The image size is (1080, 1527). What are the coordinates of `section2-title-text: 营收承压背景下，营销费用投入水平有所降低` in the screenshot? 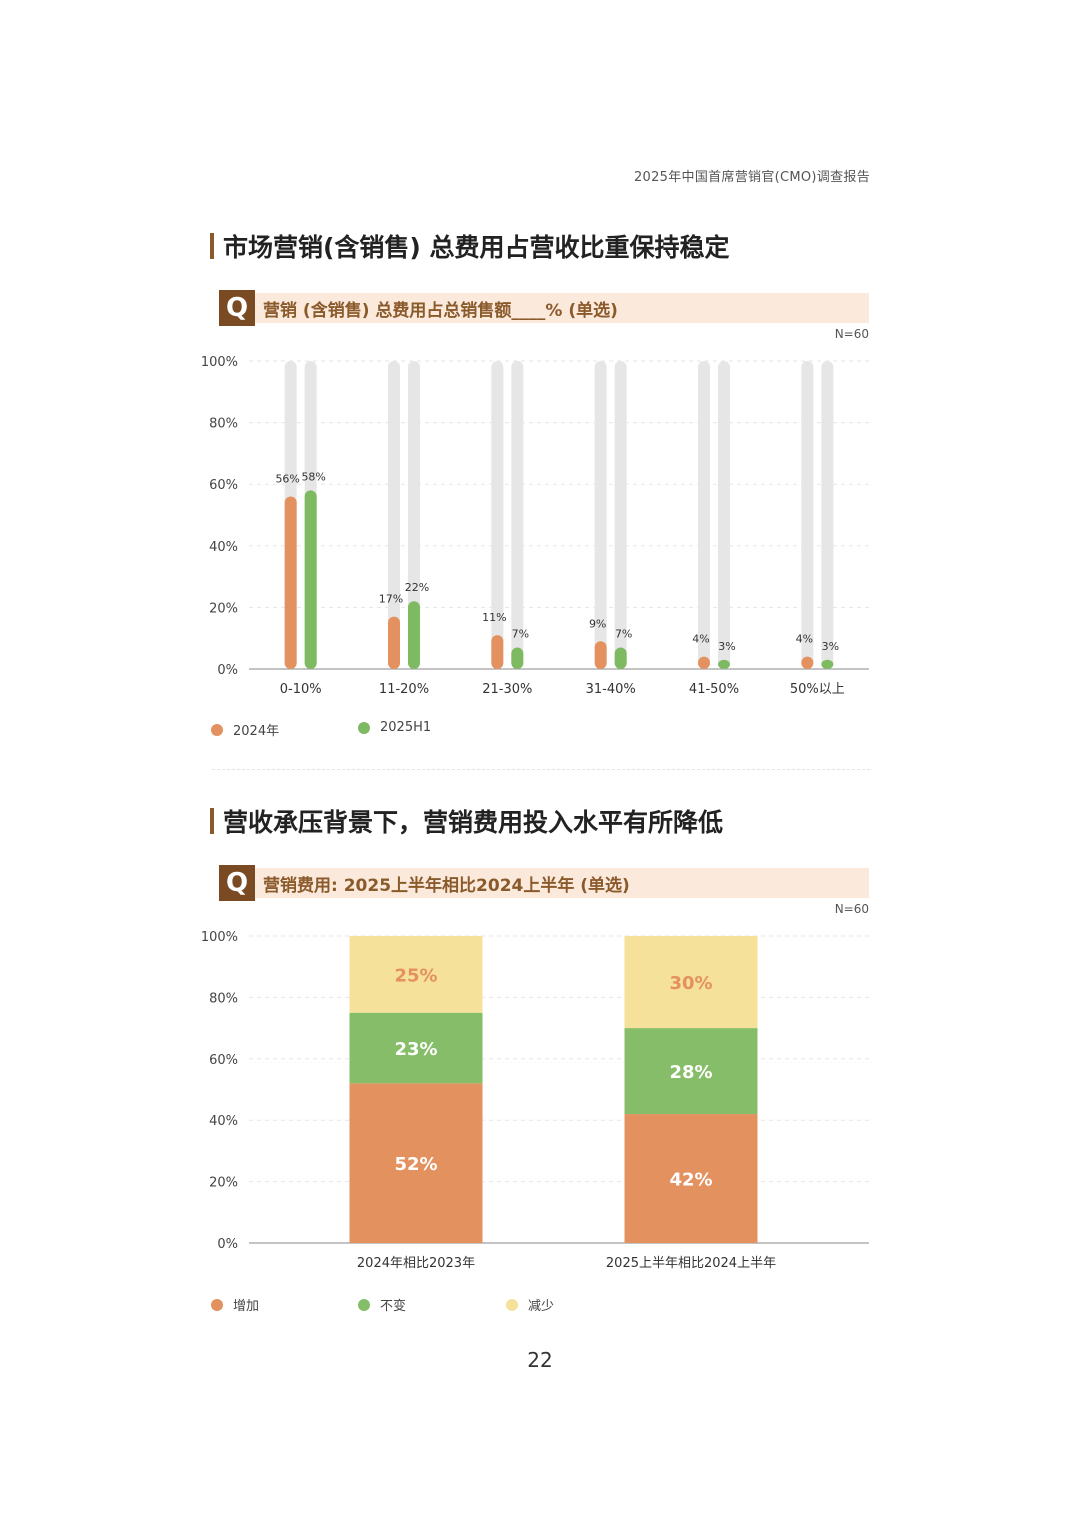 It's located at (473, 822).